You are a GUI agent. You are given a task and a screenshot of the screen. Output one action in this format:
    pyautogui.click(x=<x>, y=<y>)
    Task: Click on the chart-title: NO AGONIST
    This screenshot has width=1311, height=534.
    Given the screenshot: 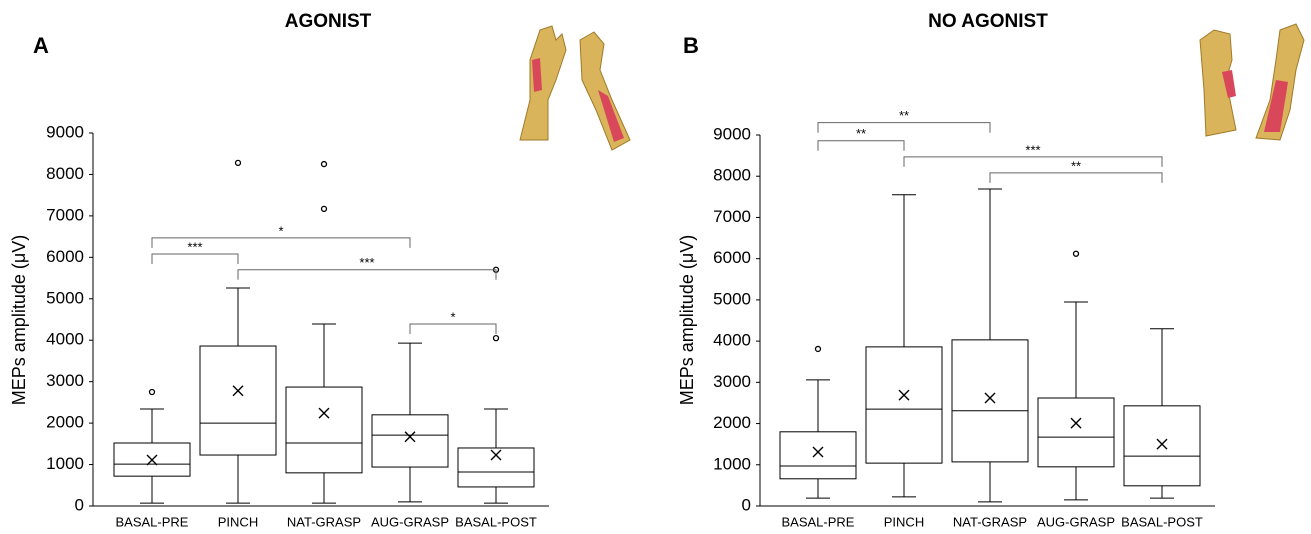 What is the action you would take?
    pyautogui.click(x=988, y=21)
    